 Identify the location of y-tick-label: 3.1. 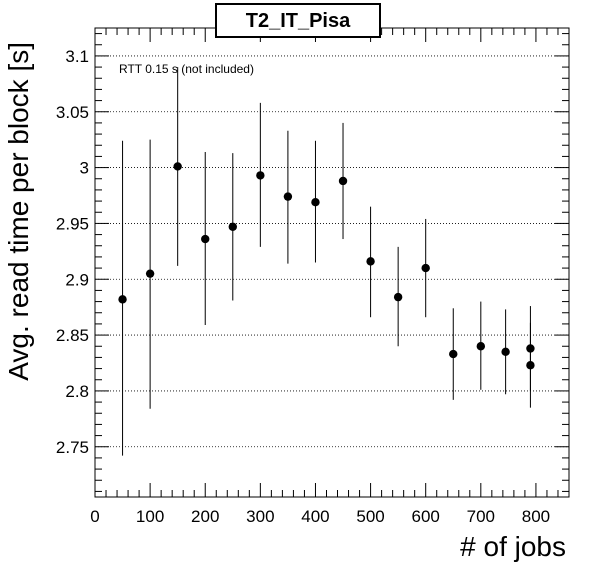
(77, 56).